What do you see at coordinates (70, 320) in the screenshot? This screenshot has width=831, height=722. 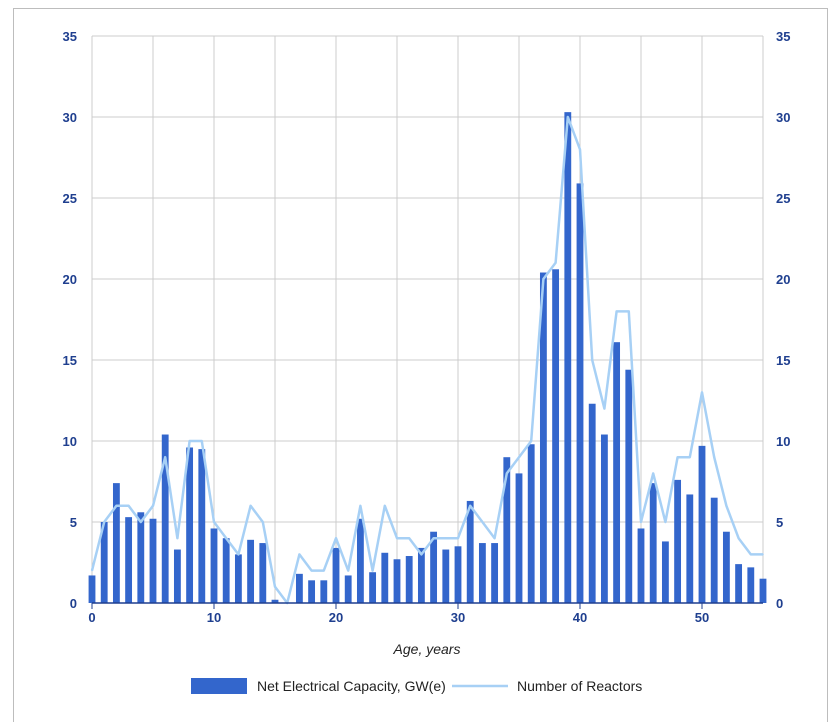 I see `left-axis-ticks: 0 5 10 15 20 25 30 35` at bounding box center [70, 320].